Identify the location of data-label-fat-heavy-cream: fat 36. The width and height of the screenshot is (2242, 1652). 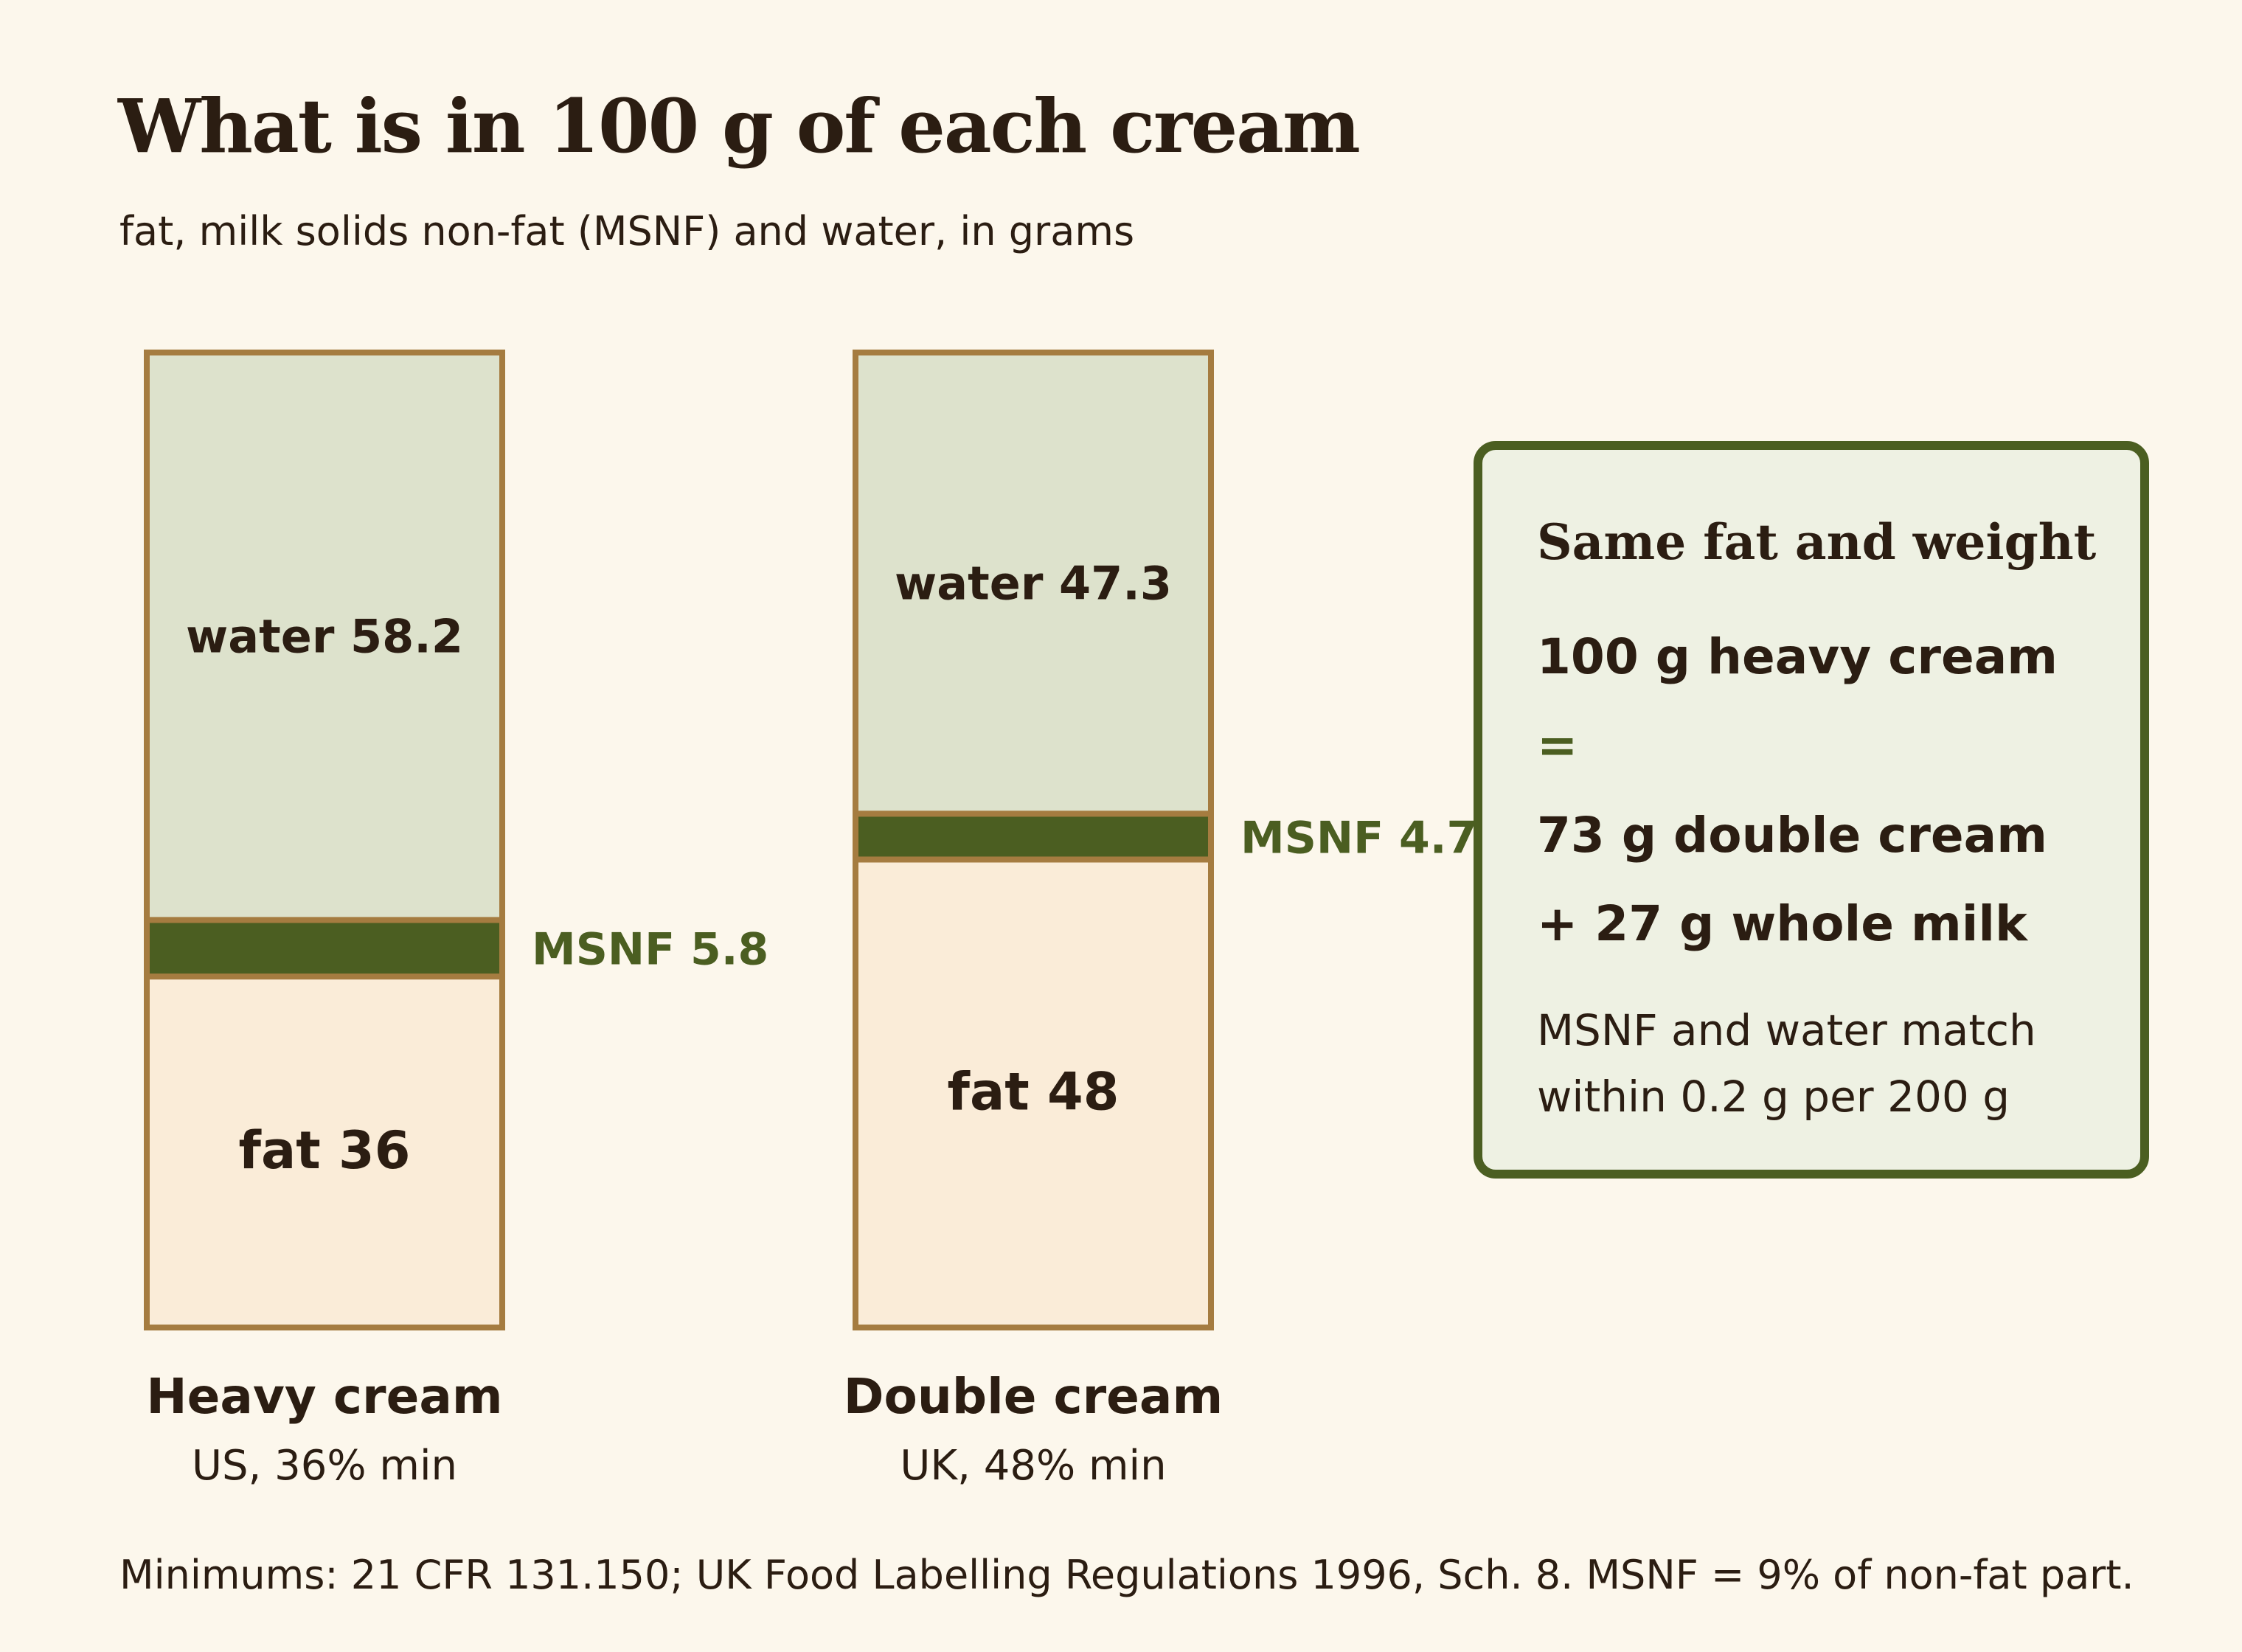
(325, 1150).